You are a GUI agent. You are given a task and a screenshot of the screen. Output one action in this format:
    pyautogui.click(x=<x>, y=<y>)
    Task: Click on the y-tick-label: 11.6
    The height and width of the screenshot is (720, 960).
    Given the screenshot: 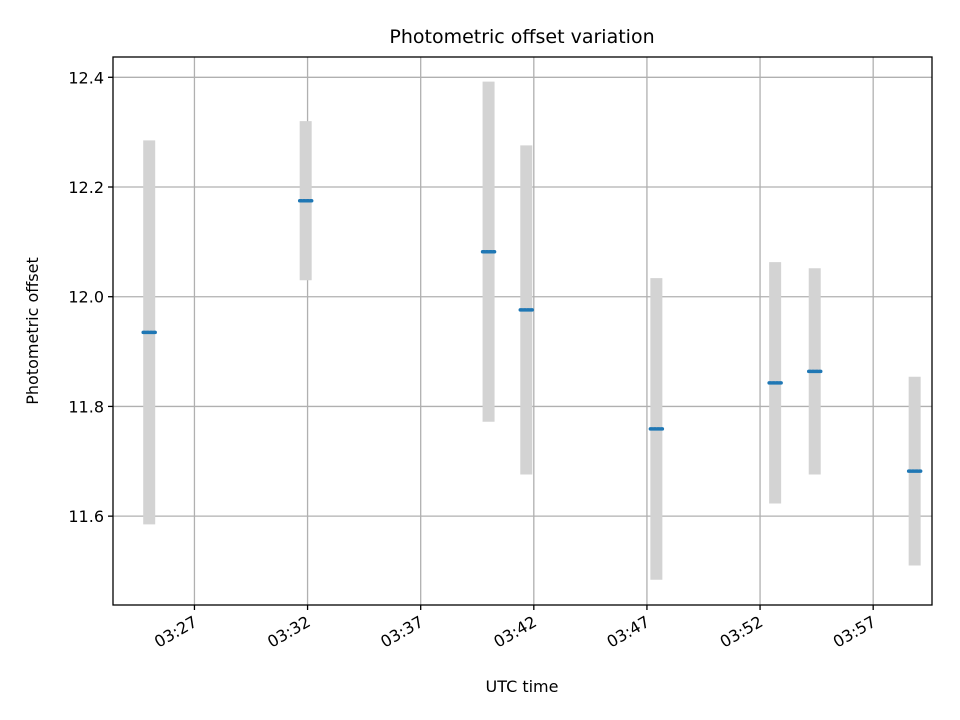 What is the action you would take?
    pyautogui.click(x=86, y=516)
    